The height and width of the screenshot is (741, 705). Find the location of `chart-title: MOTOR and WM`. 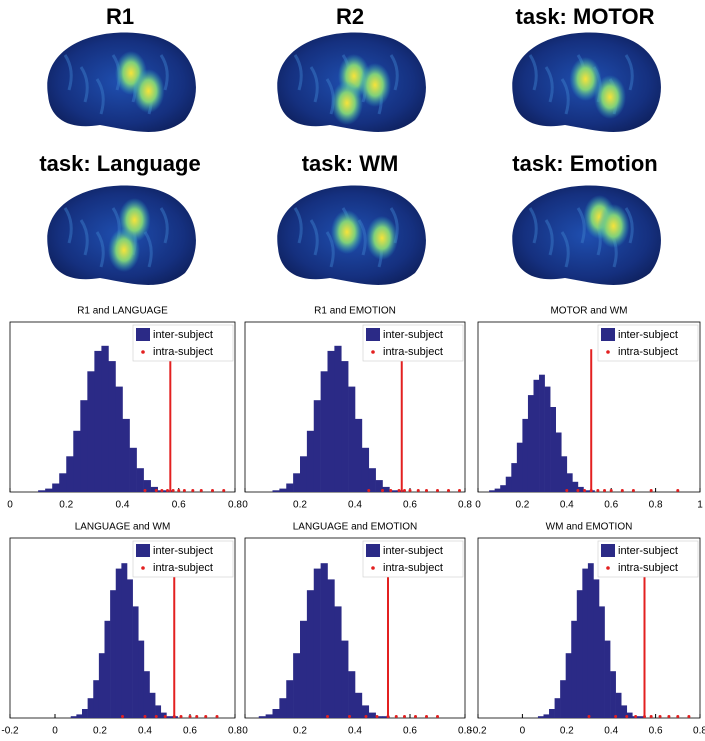

chart-title: MOTOR and WM is located at coordinates (588, 311).